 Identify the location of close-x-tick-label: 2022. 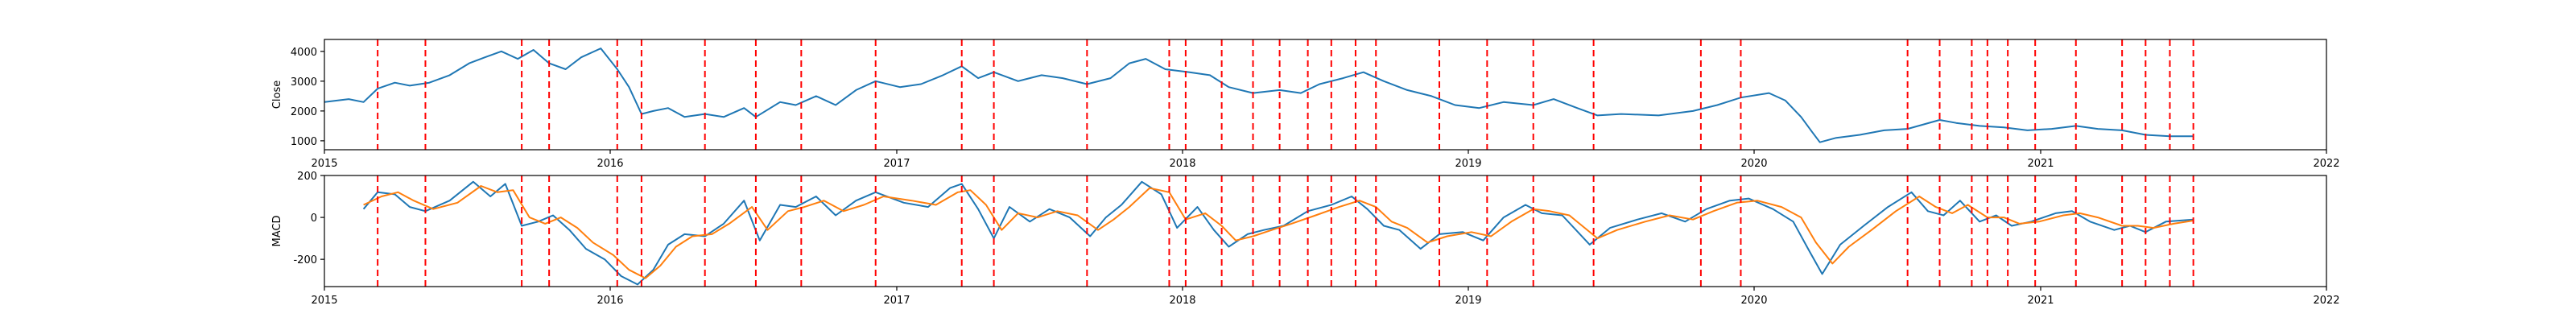
(2326, 164).